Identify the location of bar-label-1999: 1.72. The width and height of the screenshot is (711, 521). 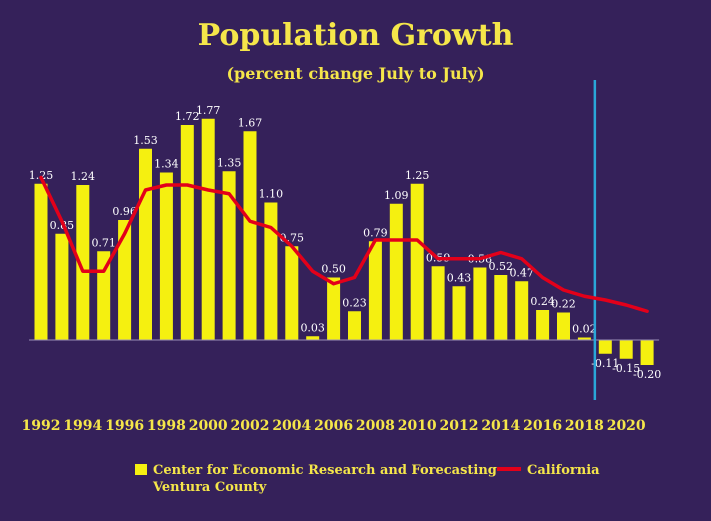
(187, 116).